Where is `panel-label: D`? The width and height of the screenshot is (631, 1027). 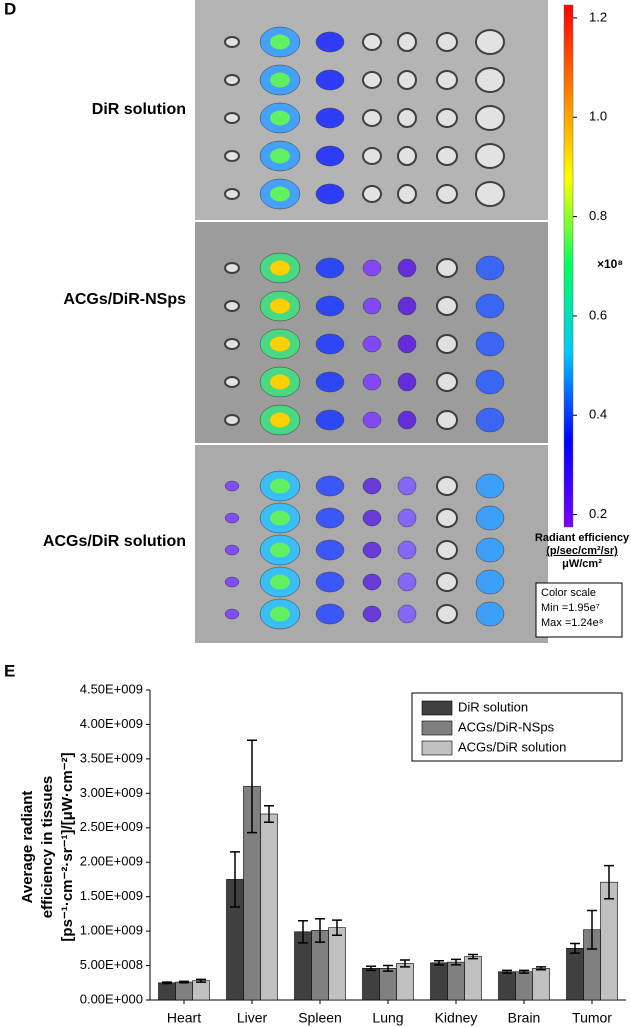 panel-label: D is located at coordinates (10, 9).